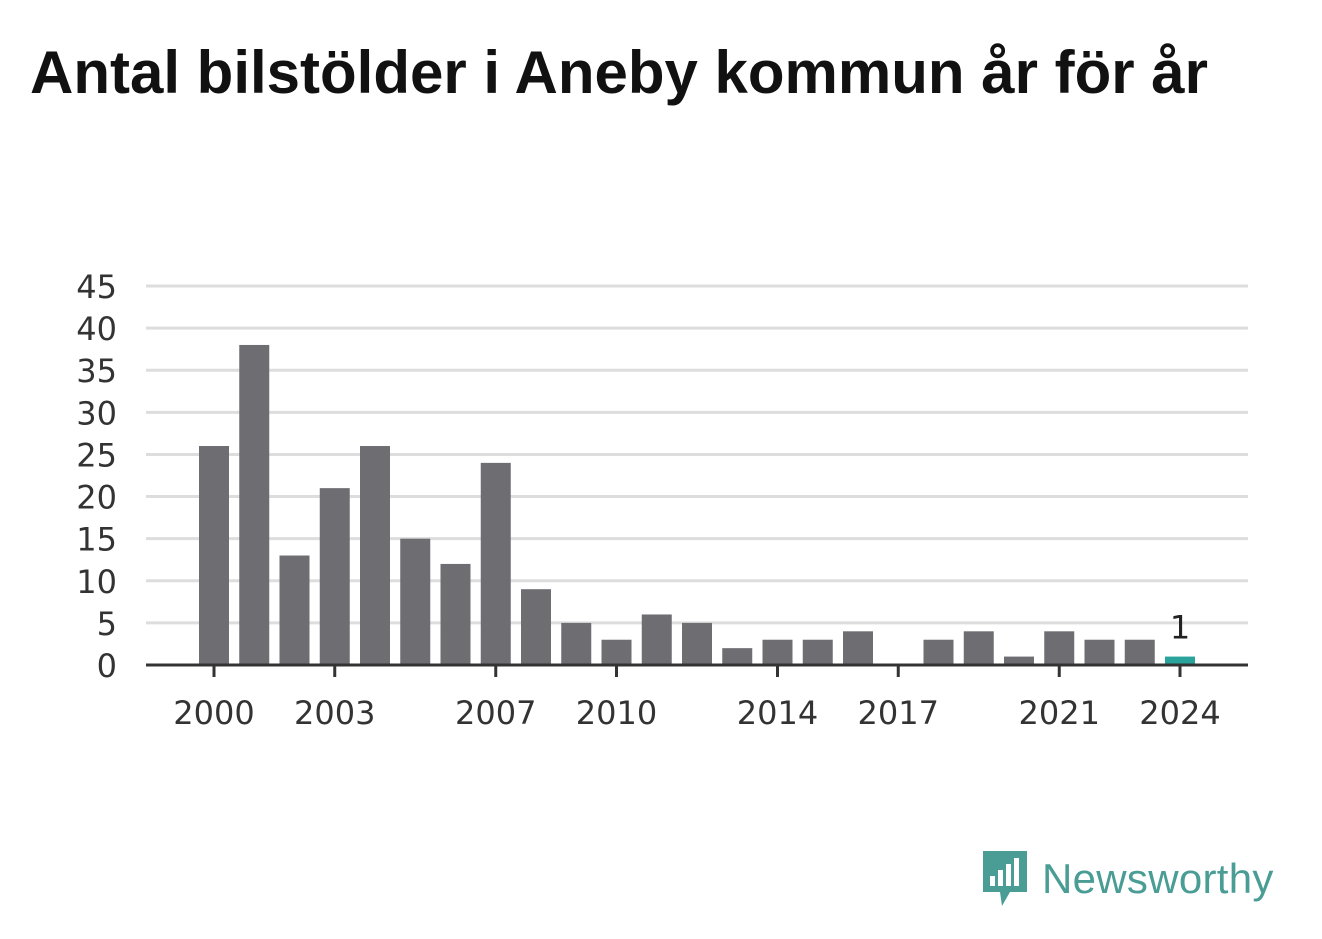 The height and width of the screenshot is (939, 1322). Describe the element at coordinates (214, 555) in the screenshot. I see `bar-2000` at that location.